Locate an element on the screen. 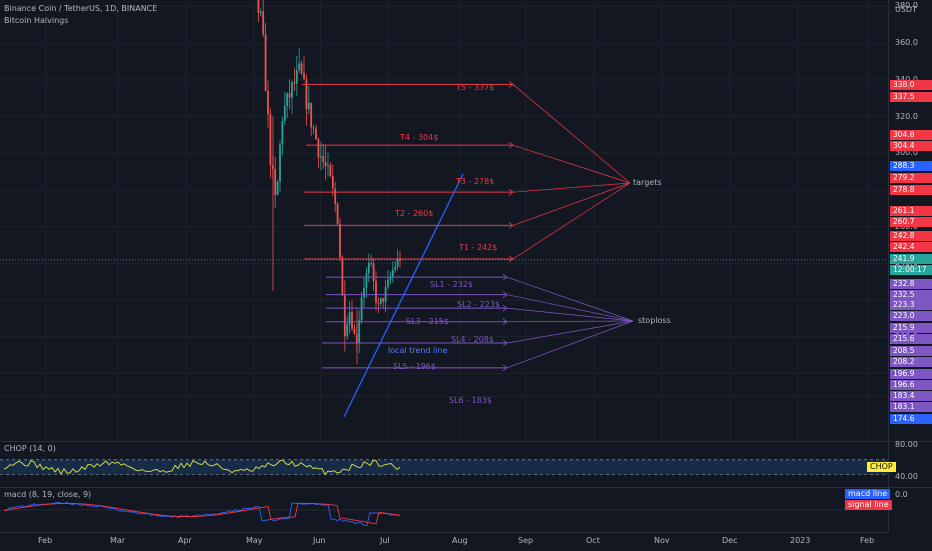 The image size is (932, 551). price-tick: 360.0 is located at coordinates (906, 43).